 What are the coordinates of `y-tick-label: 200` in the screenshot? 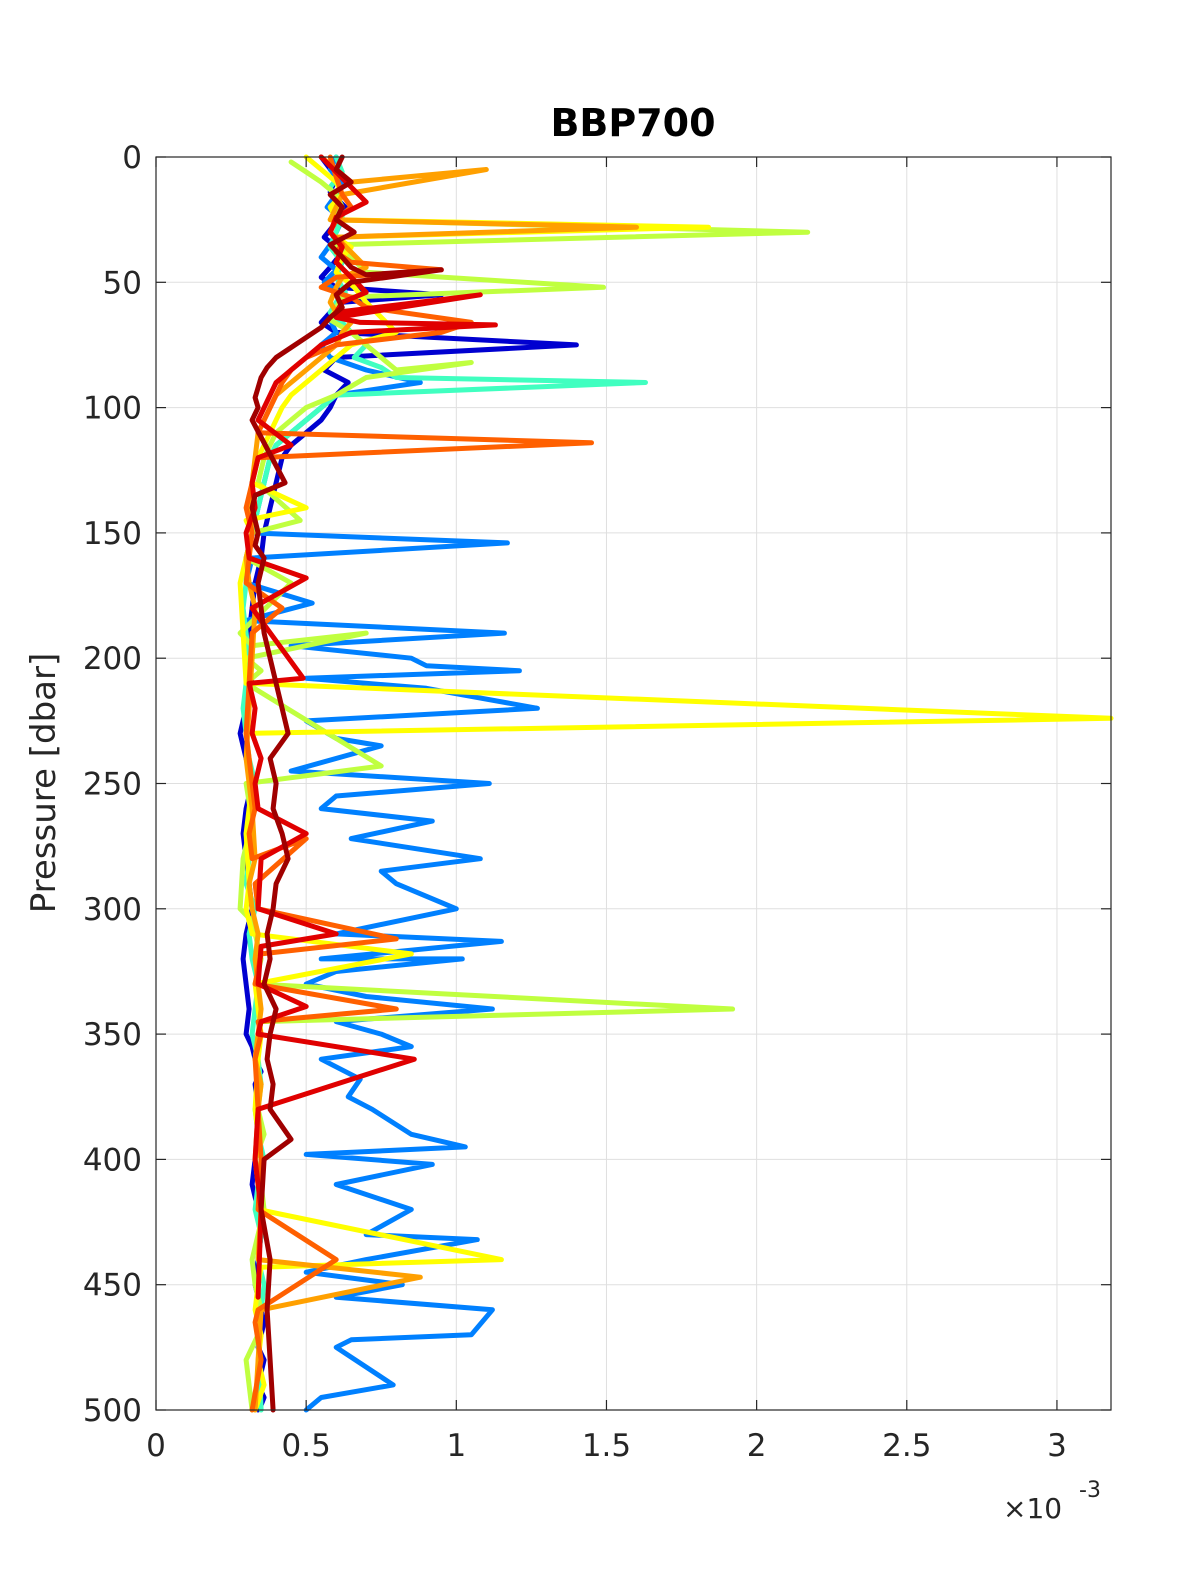 It's located at (112, 659).